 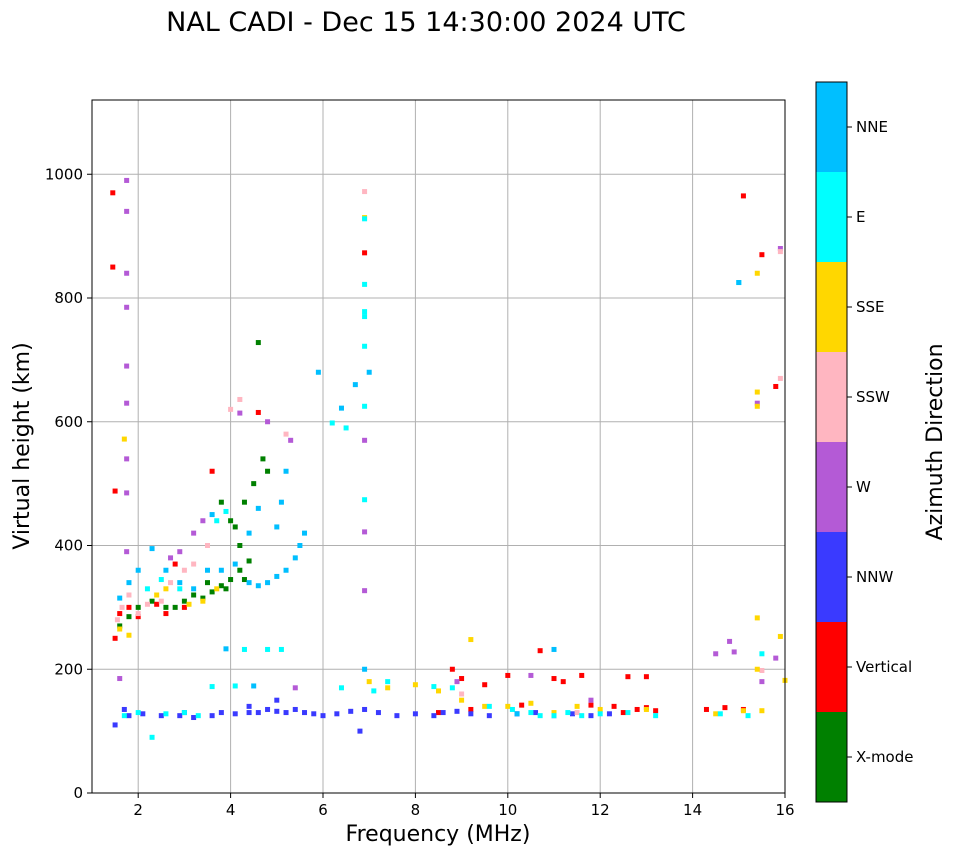 What do you see at coordinates (884, 667) in the screenshot?
I see `colorbar-tick-label: Vertical` at bounding box center [884, 667].